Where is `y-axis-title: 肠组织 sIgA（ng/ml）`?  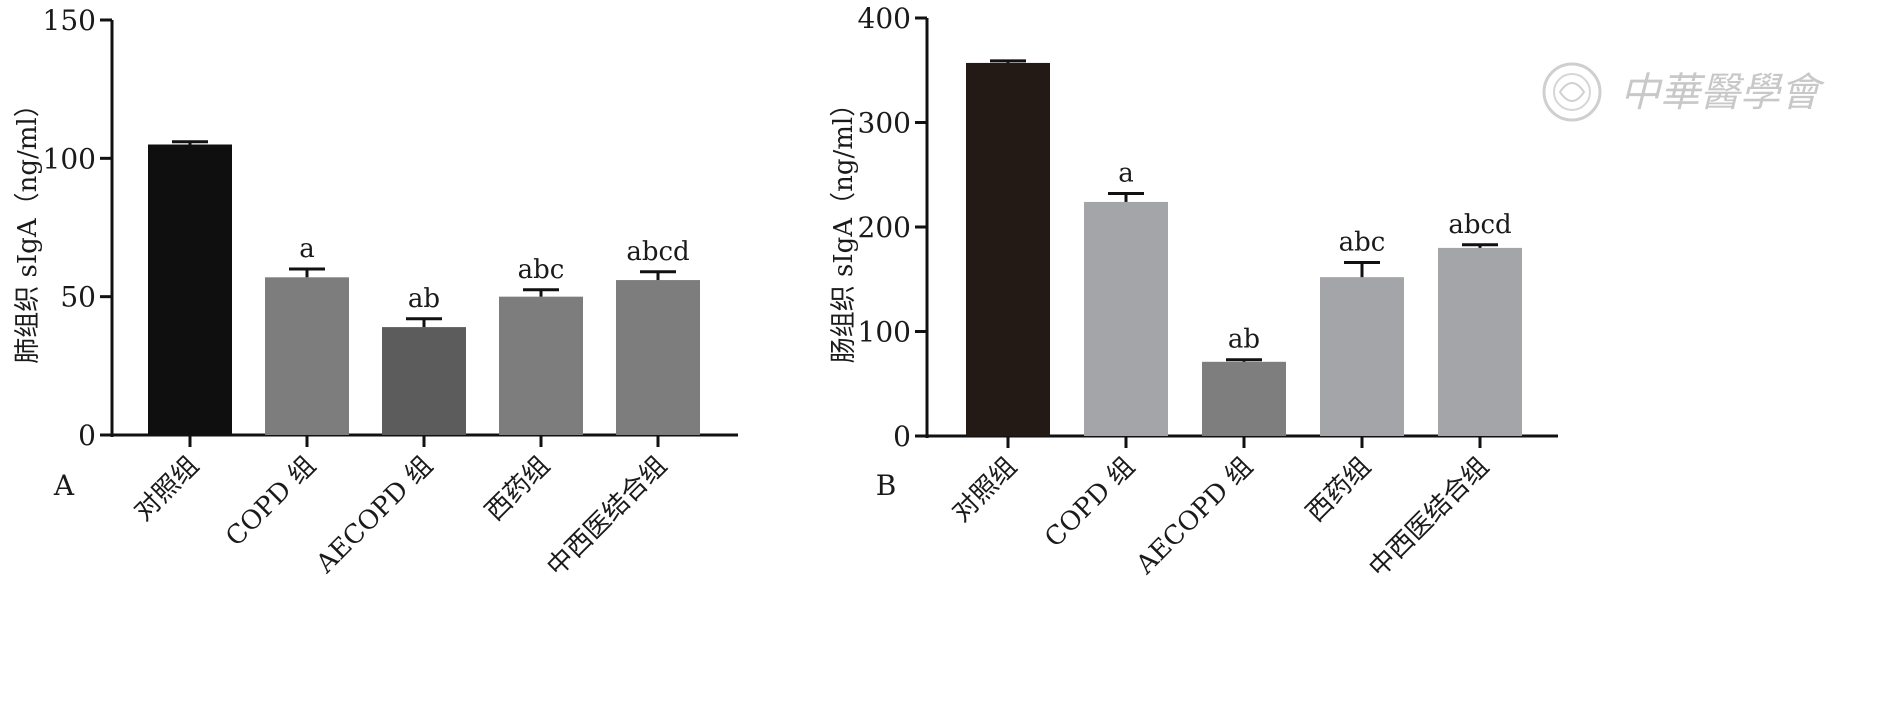 y-axis-title: 肠组织 sIgA（ng/ml） is located at coordinates (844, 227).